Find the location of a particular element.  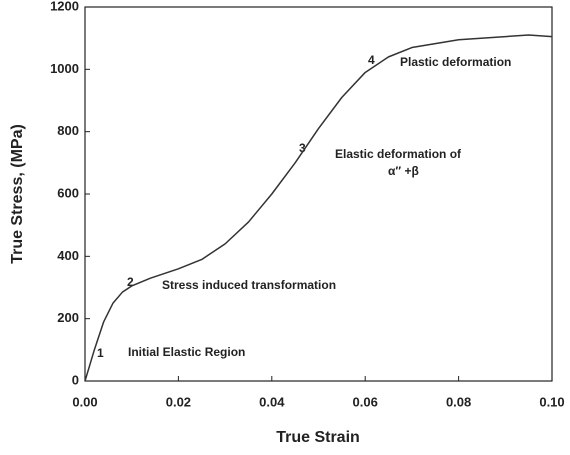

y-tick-label: 1200 is located at coordinates (64, 6).